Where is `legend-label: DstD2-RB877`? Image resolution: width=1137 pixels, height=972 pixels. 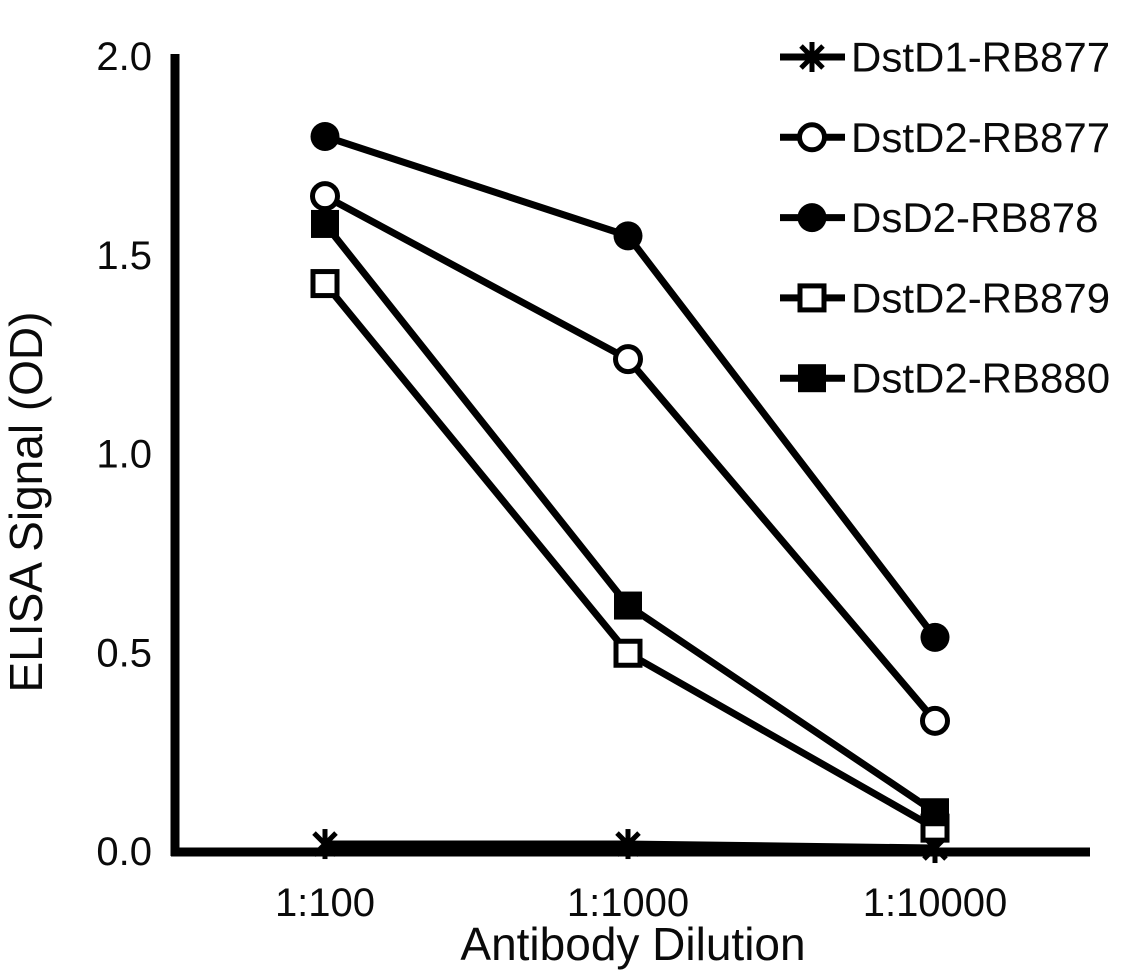 legend-label: DstD2-RB877 is located at coordinates (980, 137).